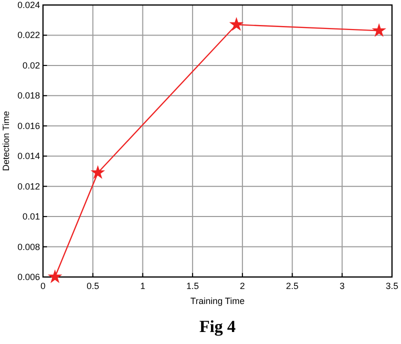  Describe the element at coordinates (342, 286) in the screenshot. I see `x-tick-label: 3` at that location.